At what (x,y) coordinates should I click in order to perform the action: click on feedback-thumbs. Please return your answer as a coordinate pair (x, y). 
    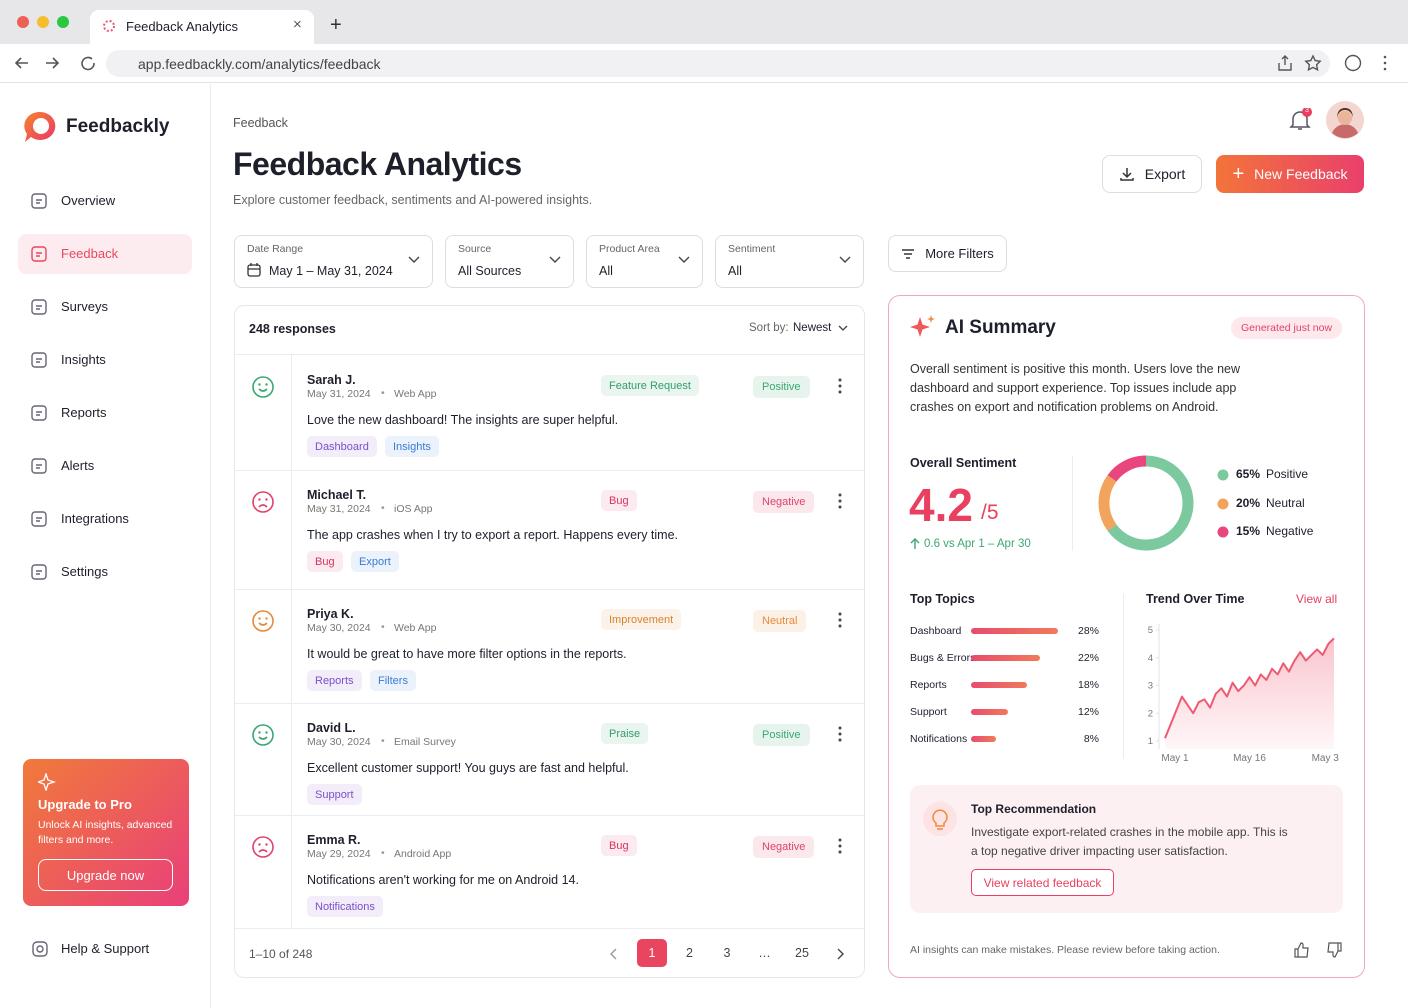
    Looking at the image, I should click on (1318, 950).